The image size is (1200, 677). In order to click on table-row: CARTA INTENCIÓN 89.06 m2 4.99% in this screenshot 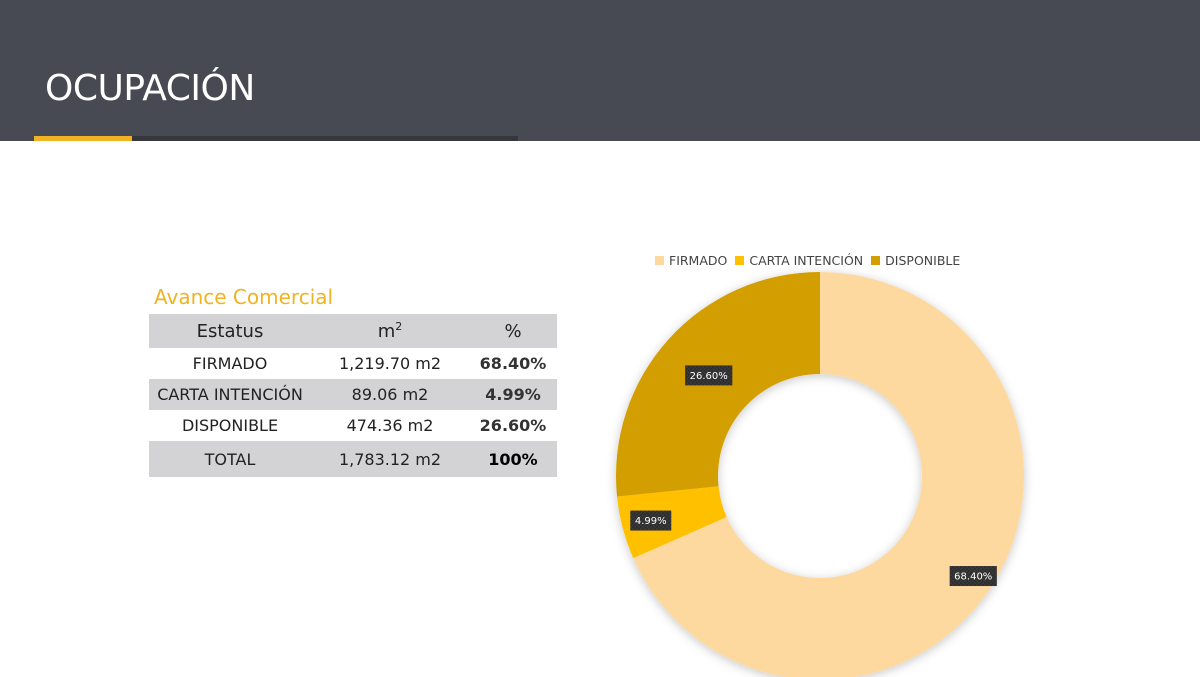, I will do `click(353, 394)`.